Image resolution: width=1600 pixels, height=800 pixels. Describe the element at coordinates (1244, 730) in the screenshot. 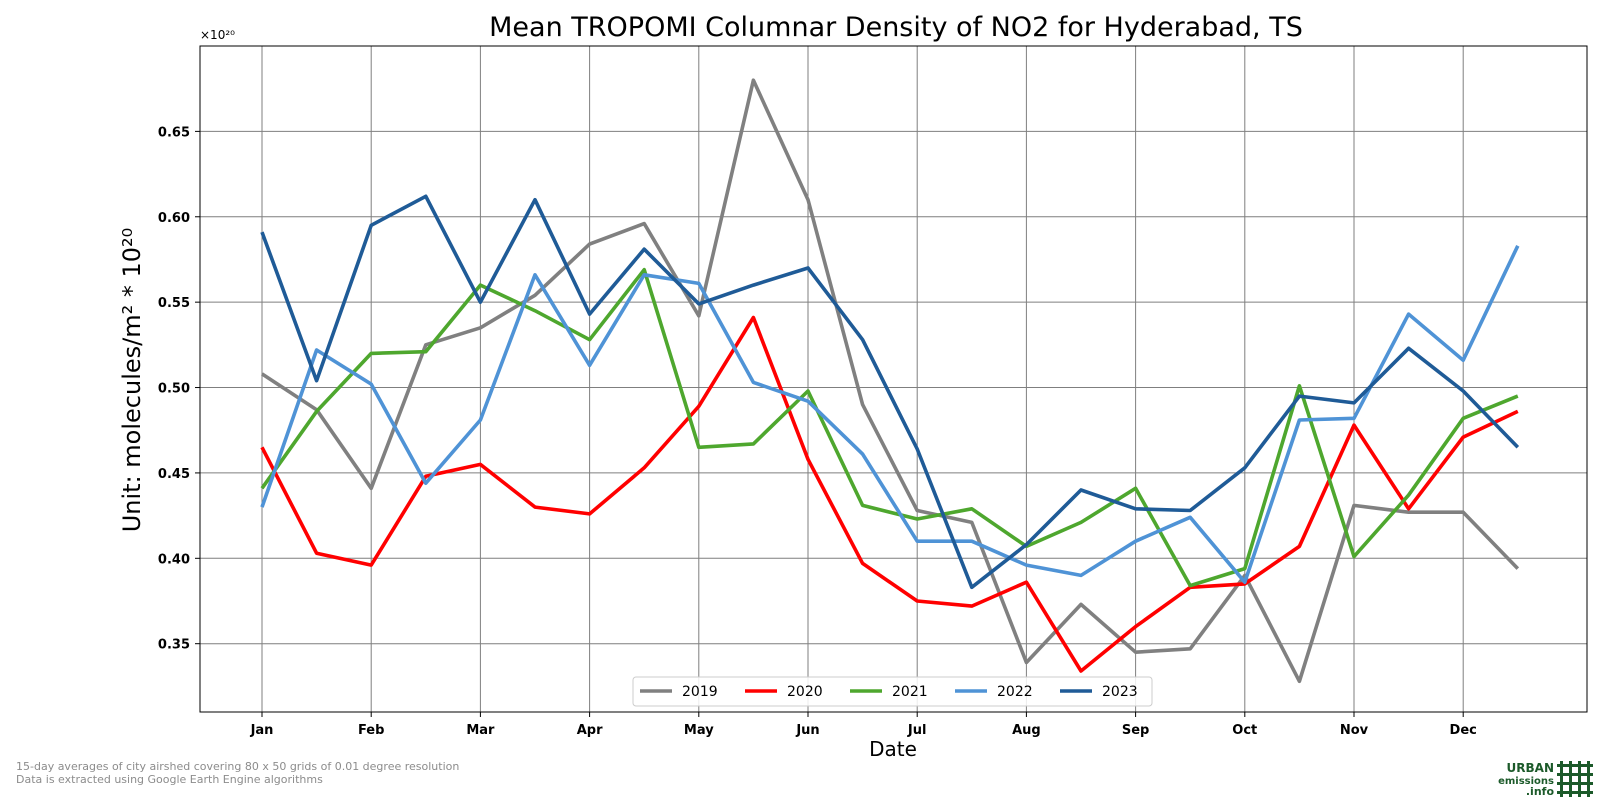

I see `x-tick-label: Oct` at that location.